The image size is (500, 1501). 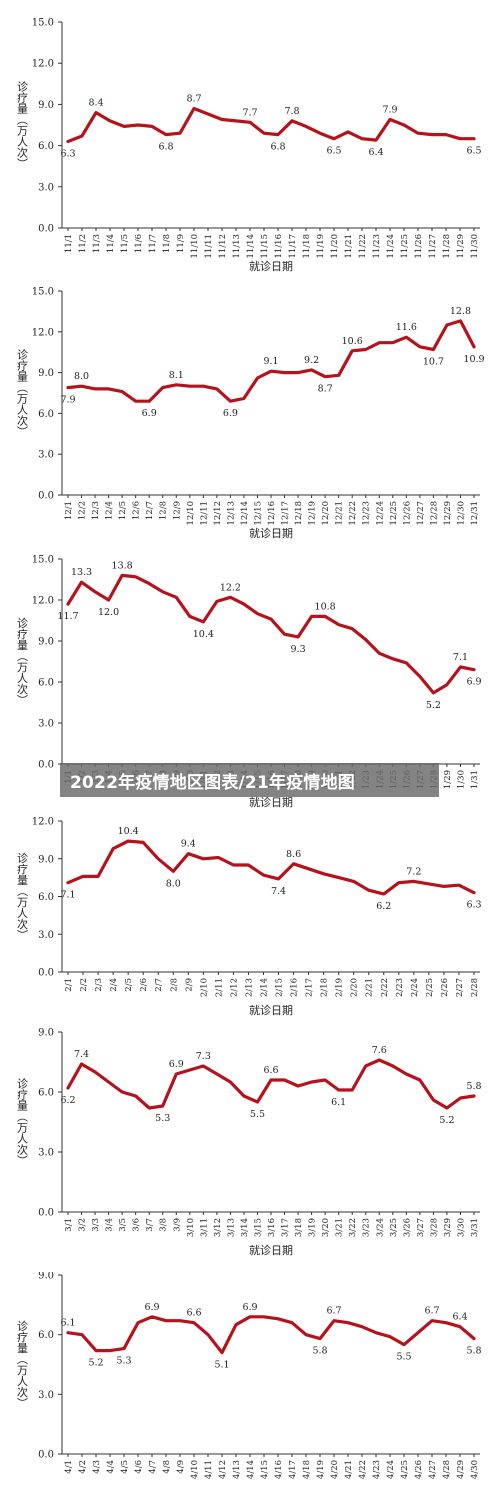 What do you see at coordinates (380, 1227) in the screenshot?
I see `x-tick-label: 3/24` at bounding box center [380, 1227].